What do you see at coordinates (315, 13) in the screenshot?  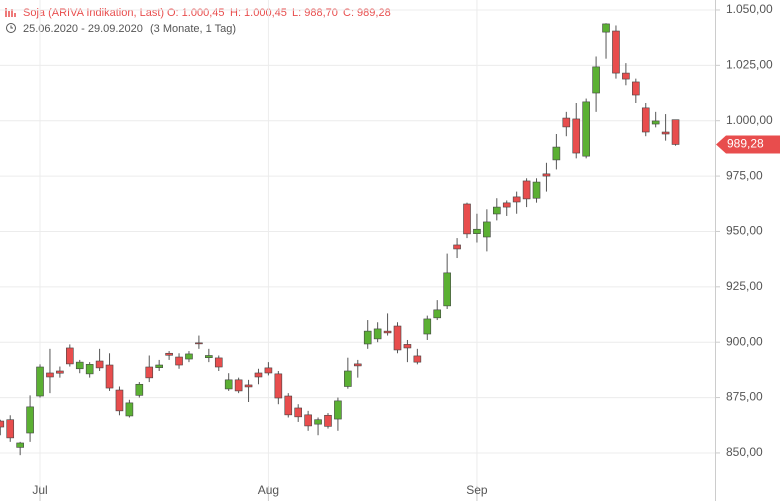 I see `low-label: L: 988,70` at bounding box center [315, 13].